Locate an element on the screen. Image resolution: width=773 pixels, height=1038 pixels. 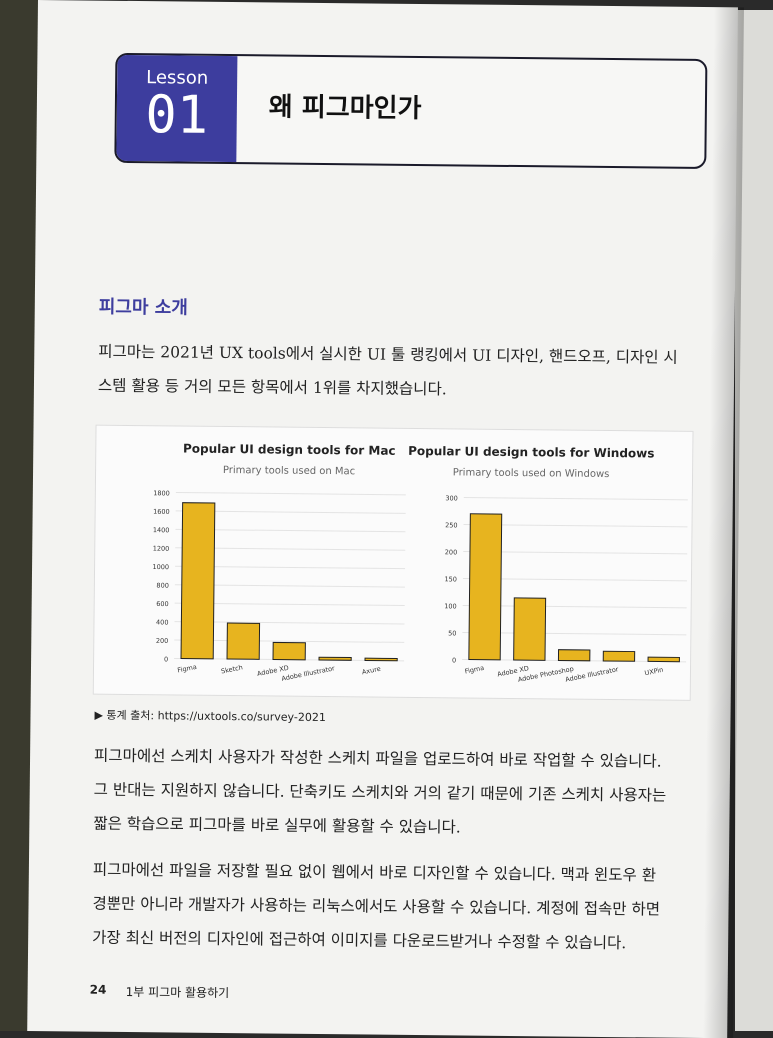
y-tick-label: 1400 is located at coordinates (161, 530).